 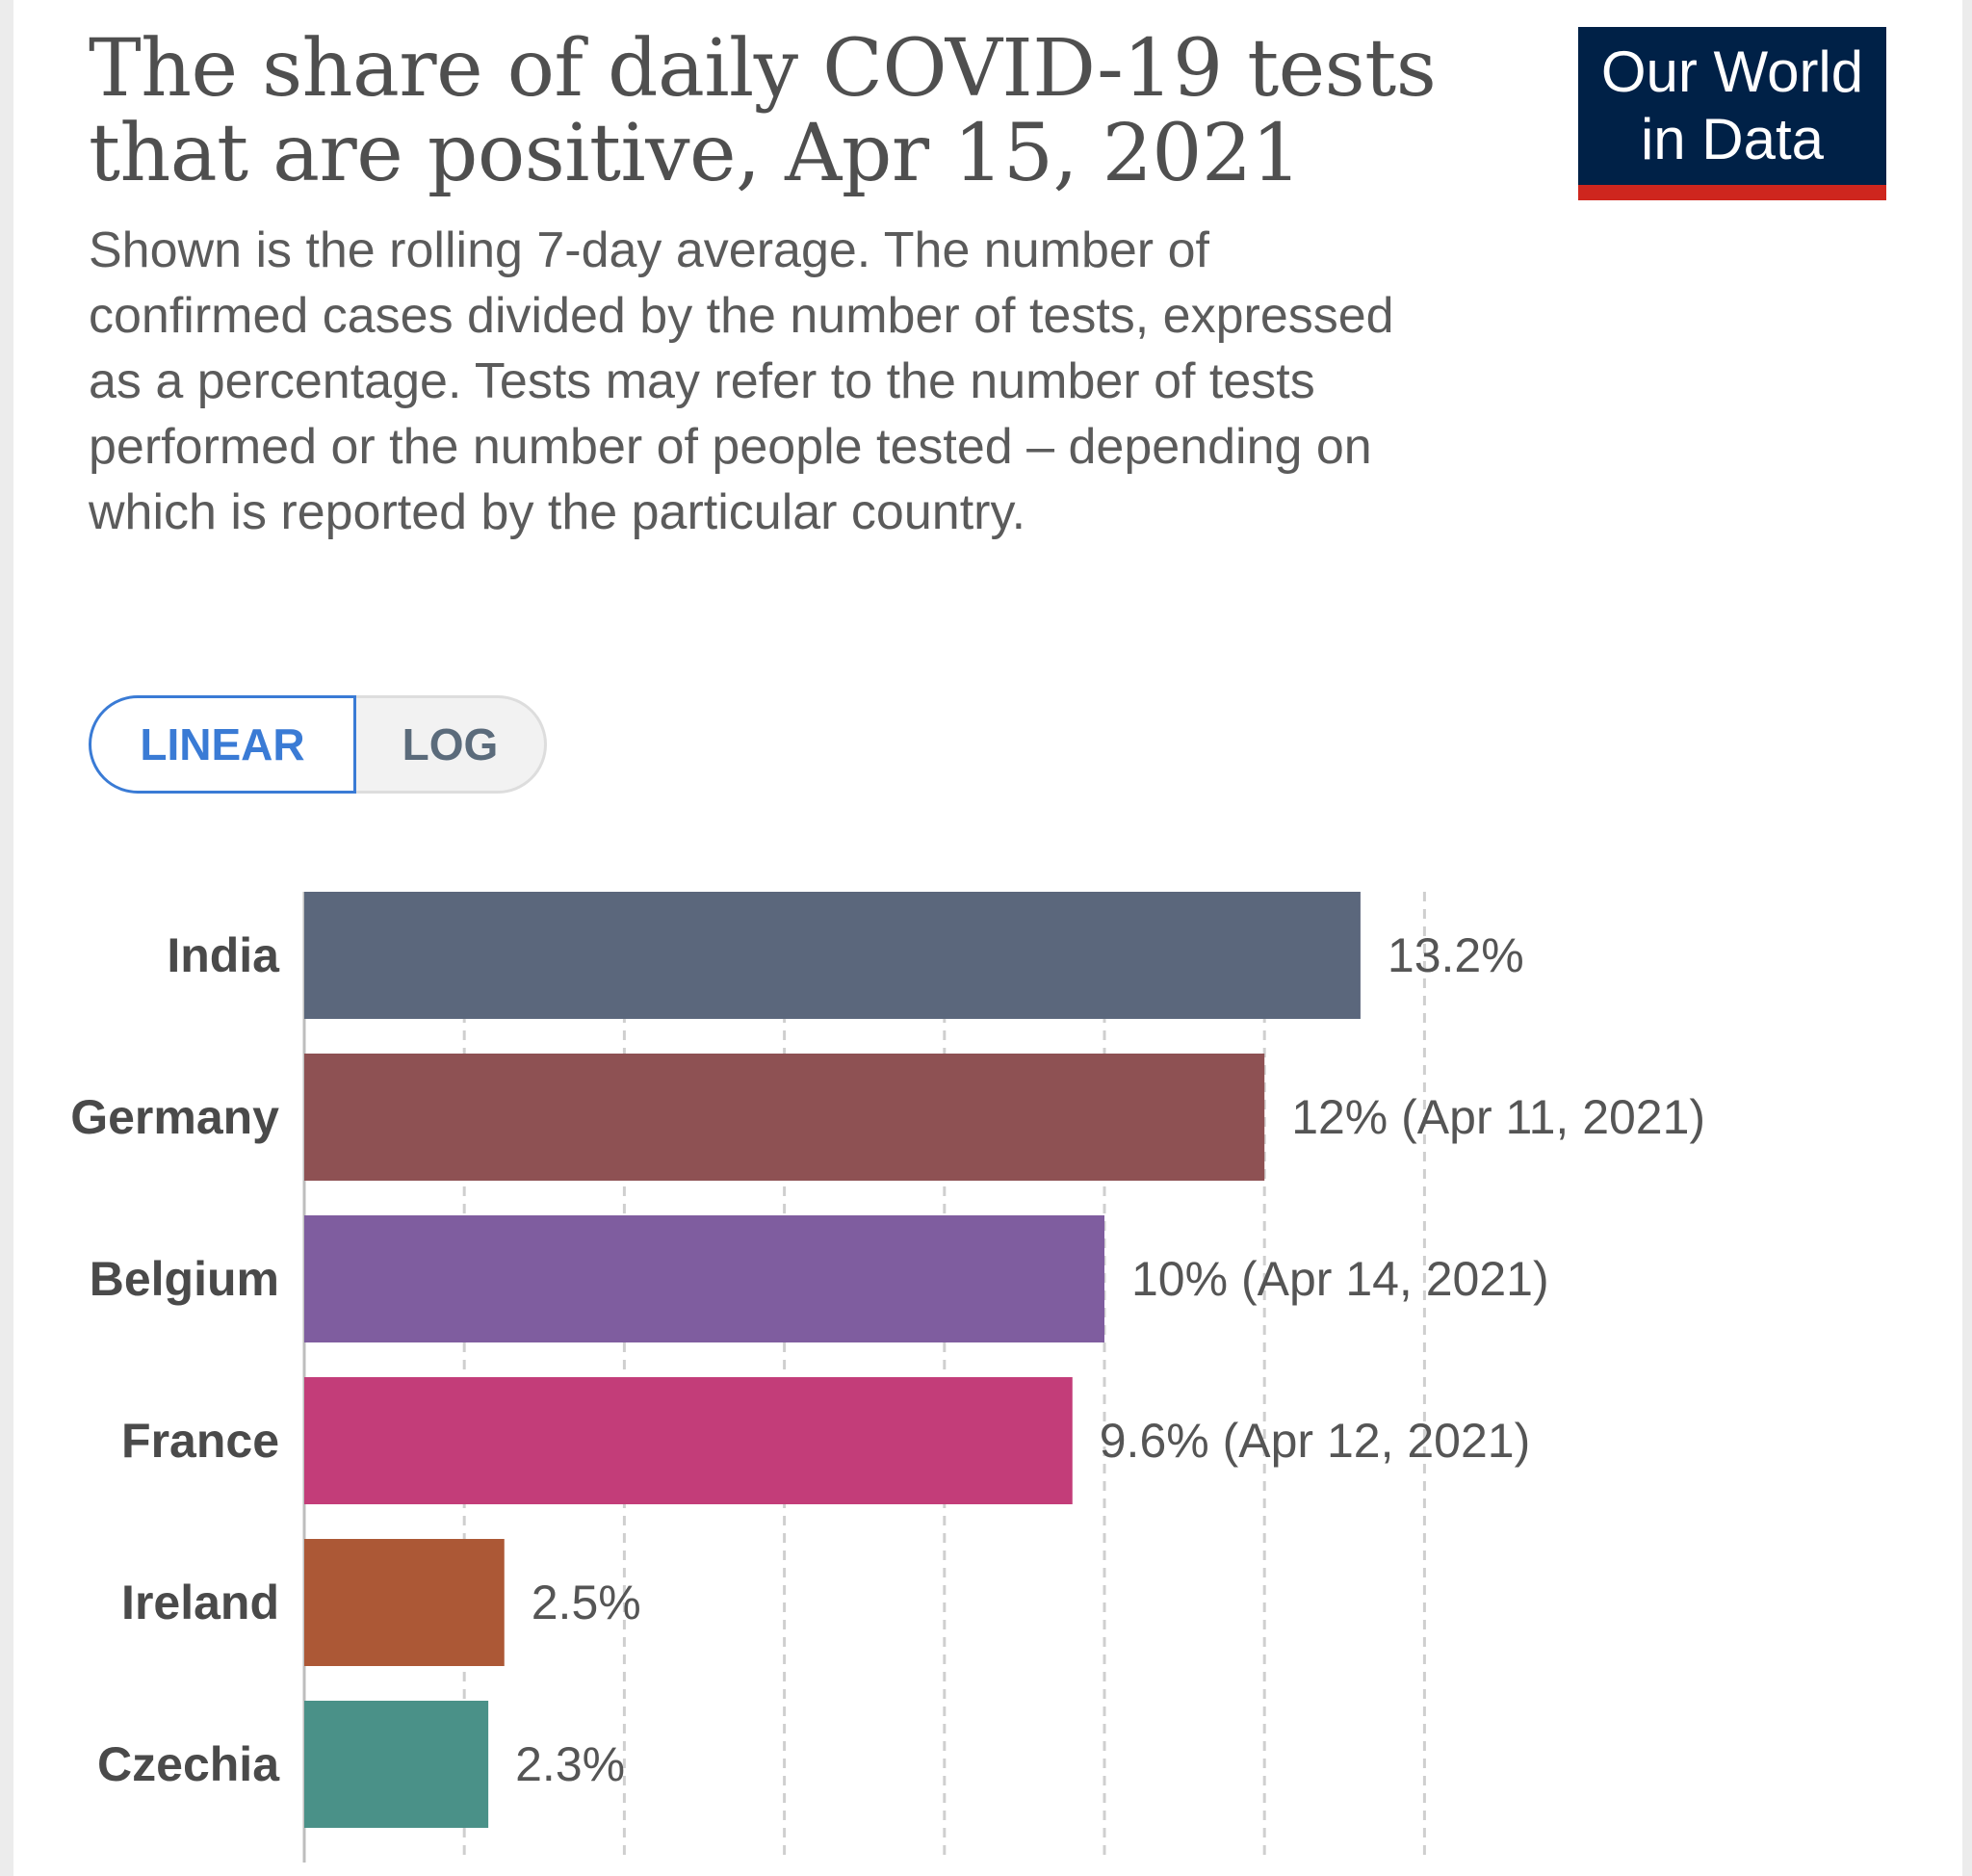 I want to click on scale-toggle: LINEAR LOG, so click(x=318, y=745).